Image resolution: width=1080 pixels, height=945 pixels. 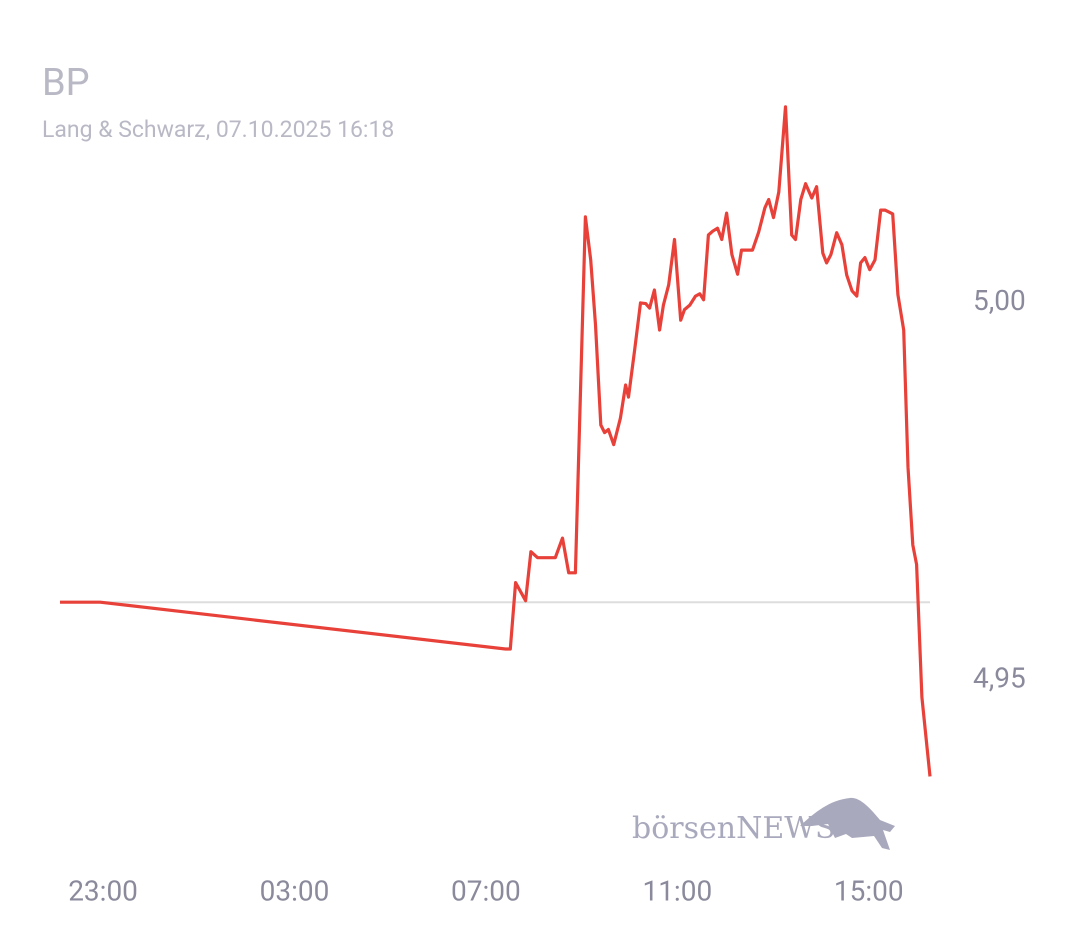 I want to click on chart-title: BP, so click(x=66, y=83).